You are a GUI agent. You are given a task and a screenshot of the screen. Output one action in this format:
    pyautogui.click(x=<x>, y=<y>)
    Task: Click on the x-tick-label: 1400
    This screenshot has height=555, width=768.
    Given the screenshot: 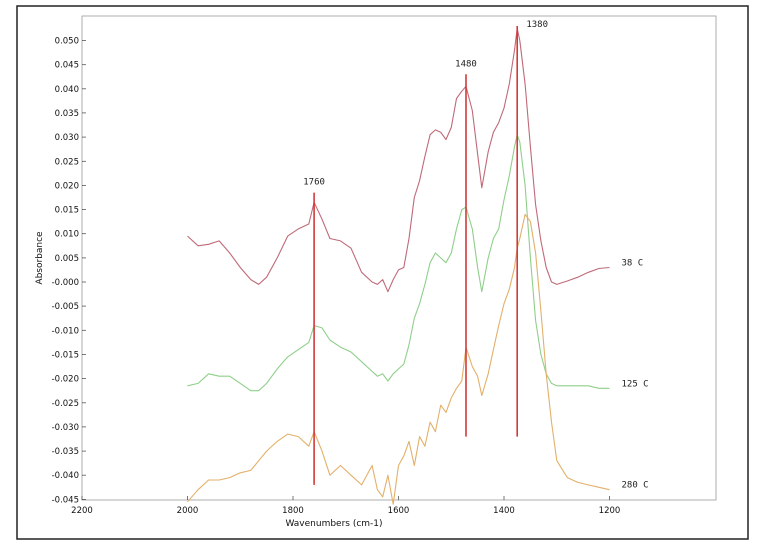 What is the action you would take?
    pyautogui.click(x=504, y=511)
    